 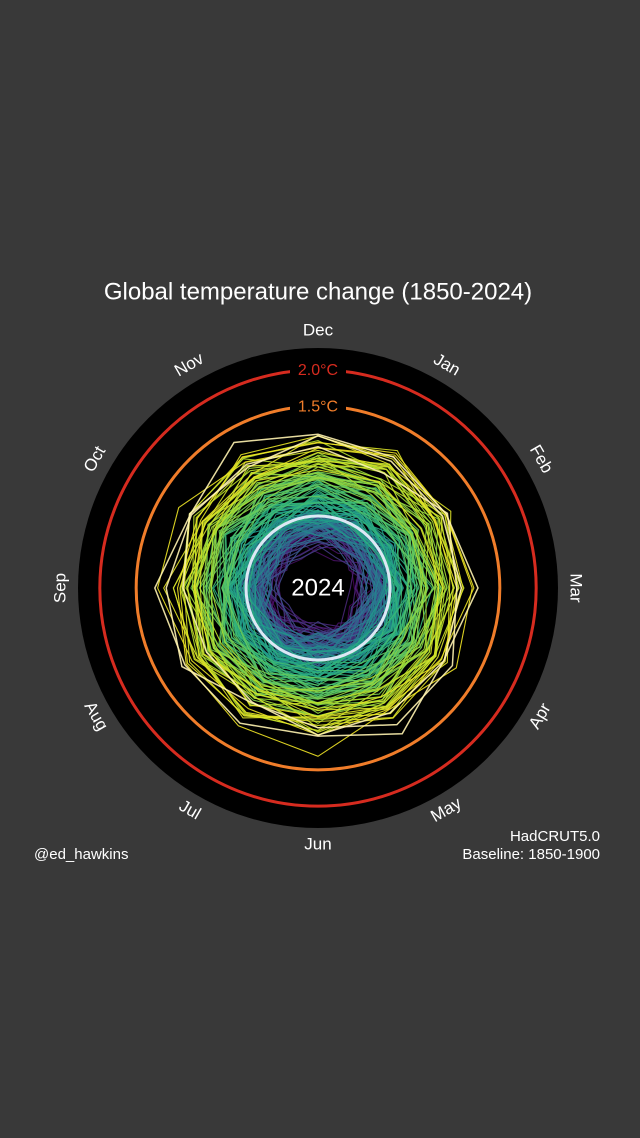 I want to click on year-label: 2024, so click(x=317, y=587).